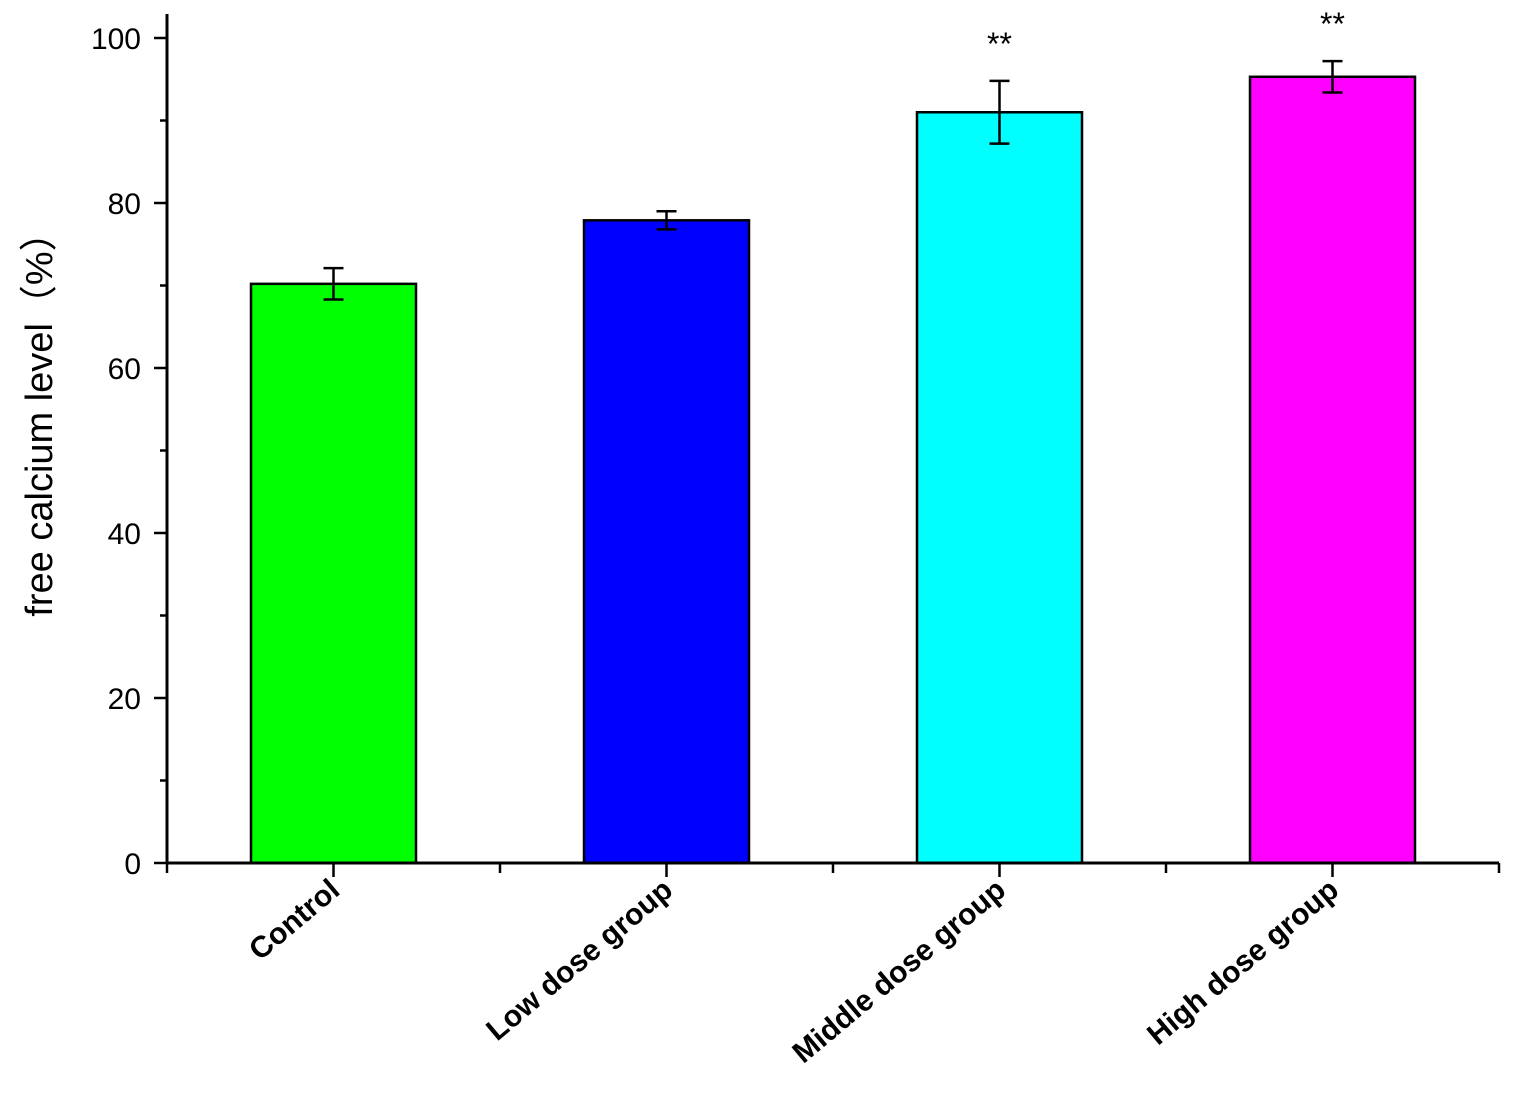 This screenshot has width=1517, height=1101. What do you see at coordinates (124, 369) in the screenshot?
I see `y-tick-label: 60` at bounding box center [124, 369].